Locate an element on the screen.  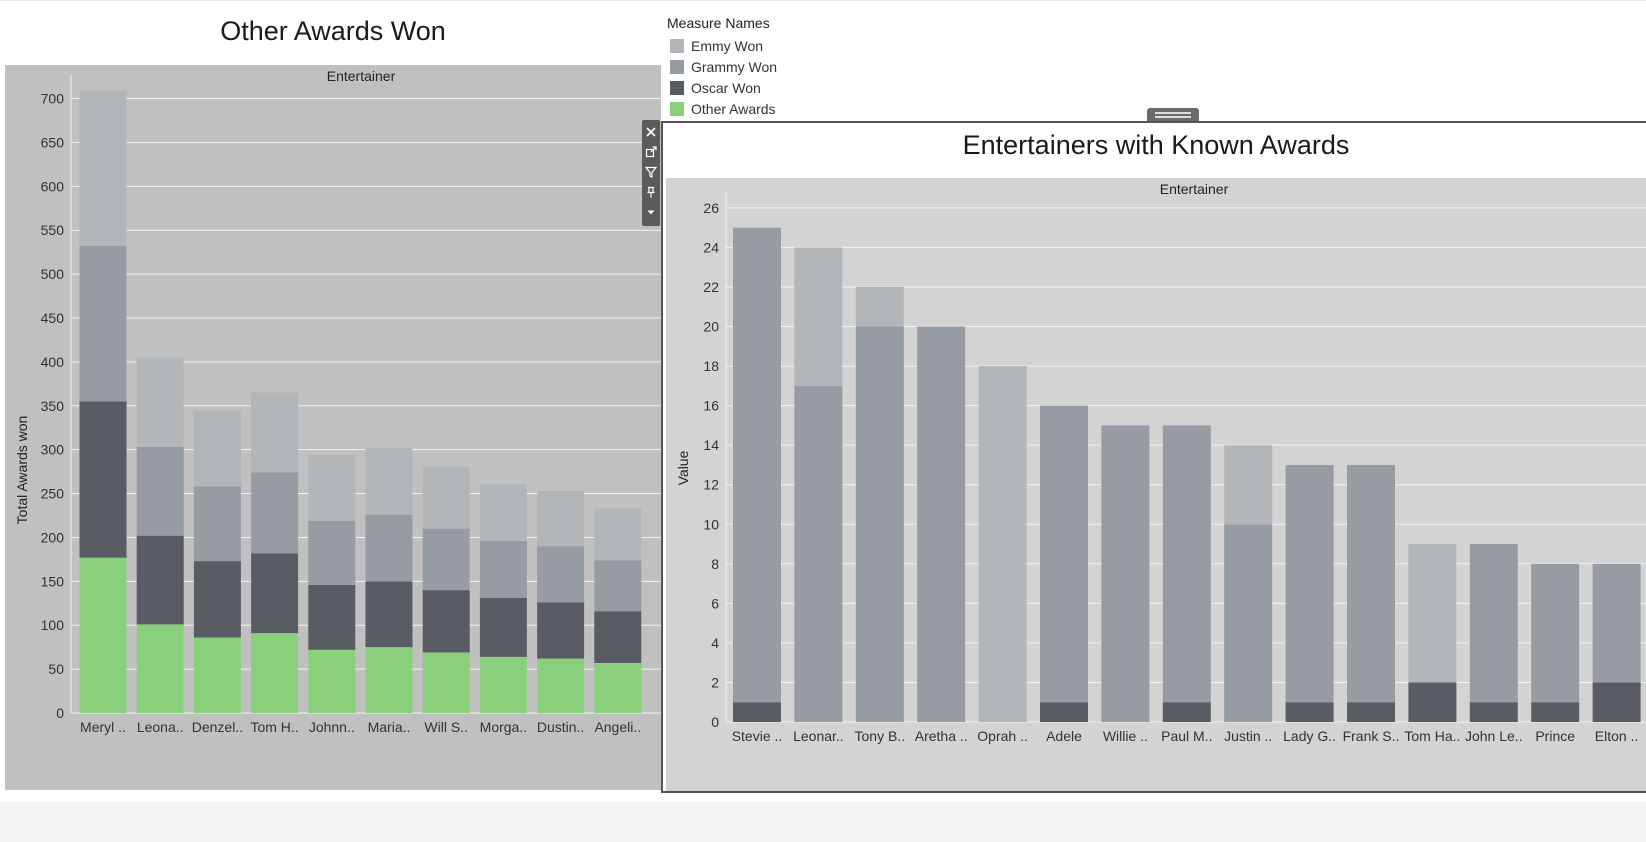
filter-icon is located at coordinates (651, 172).